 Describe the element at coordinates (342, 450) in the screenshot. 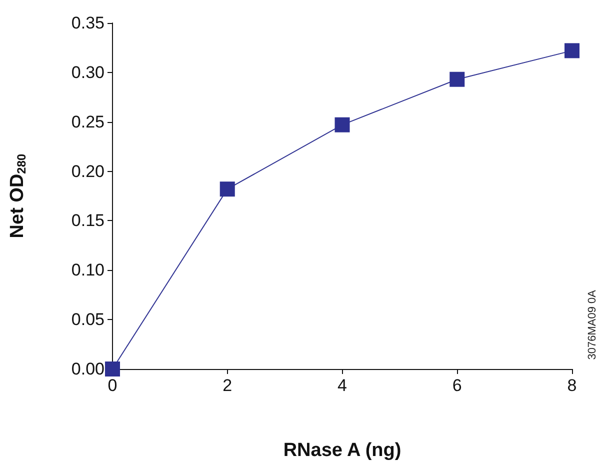

I see `x-axis-title: RNase A (ng)` at that location.